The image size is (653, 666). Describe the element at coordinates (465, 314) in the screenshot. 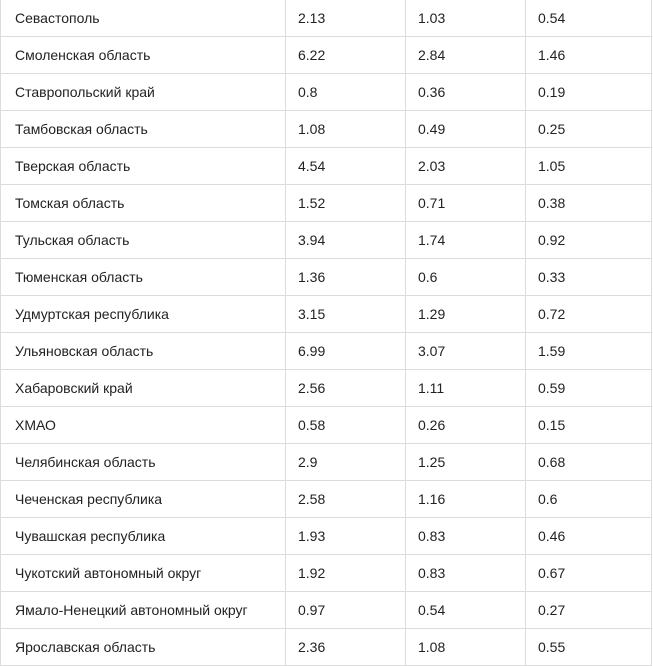

I see `value-cell-2: 1.29` at that location.